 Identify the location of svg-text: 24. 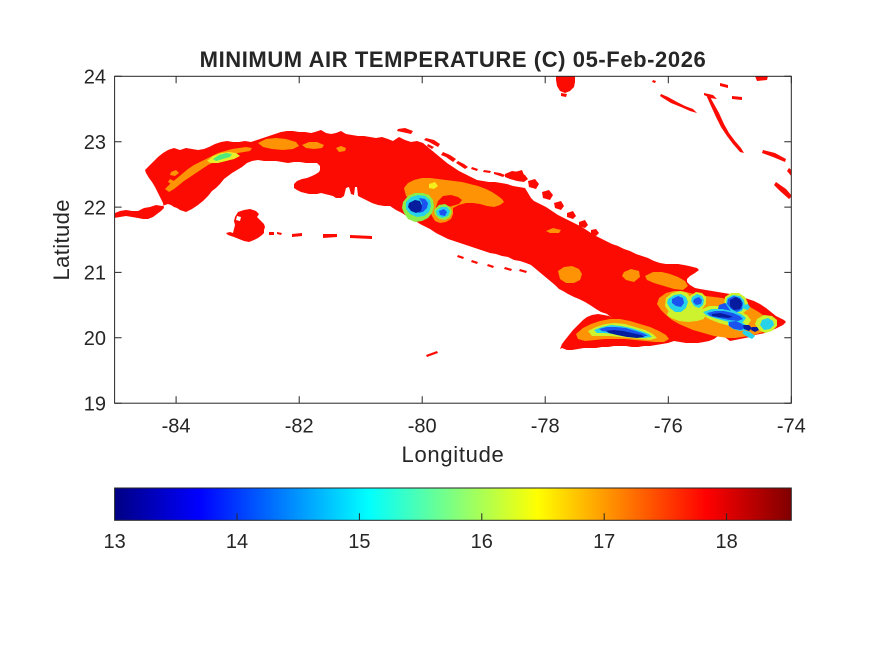
(95, 78).